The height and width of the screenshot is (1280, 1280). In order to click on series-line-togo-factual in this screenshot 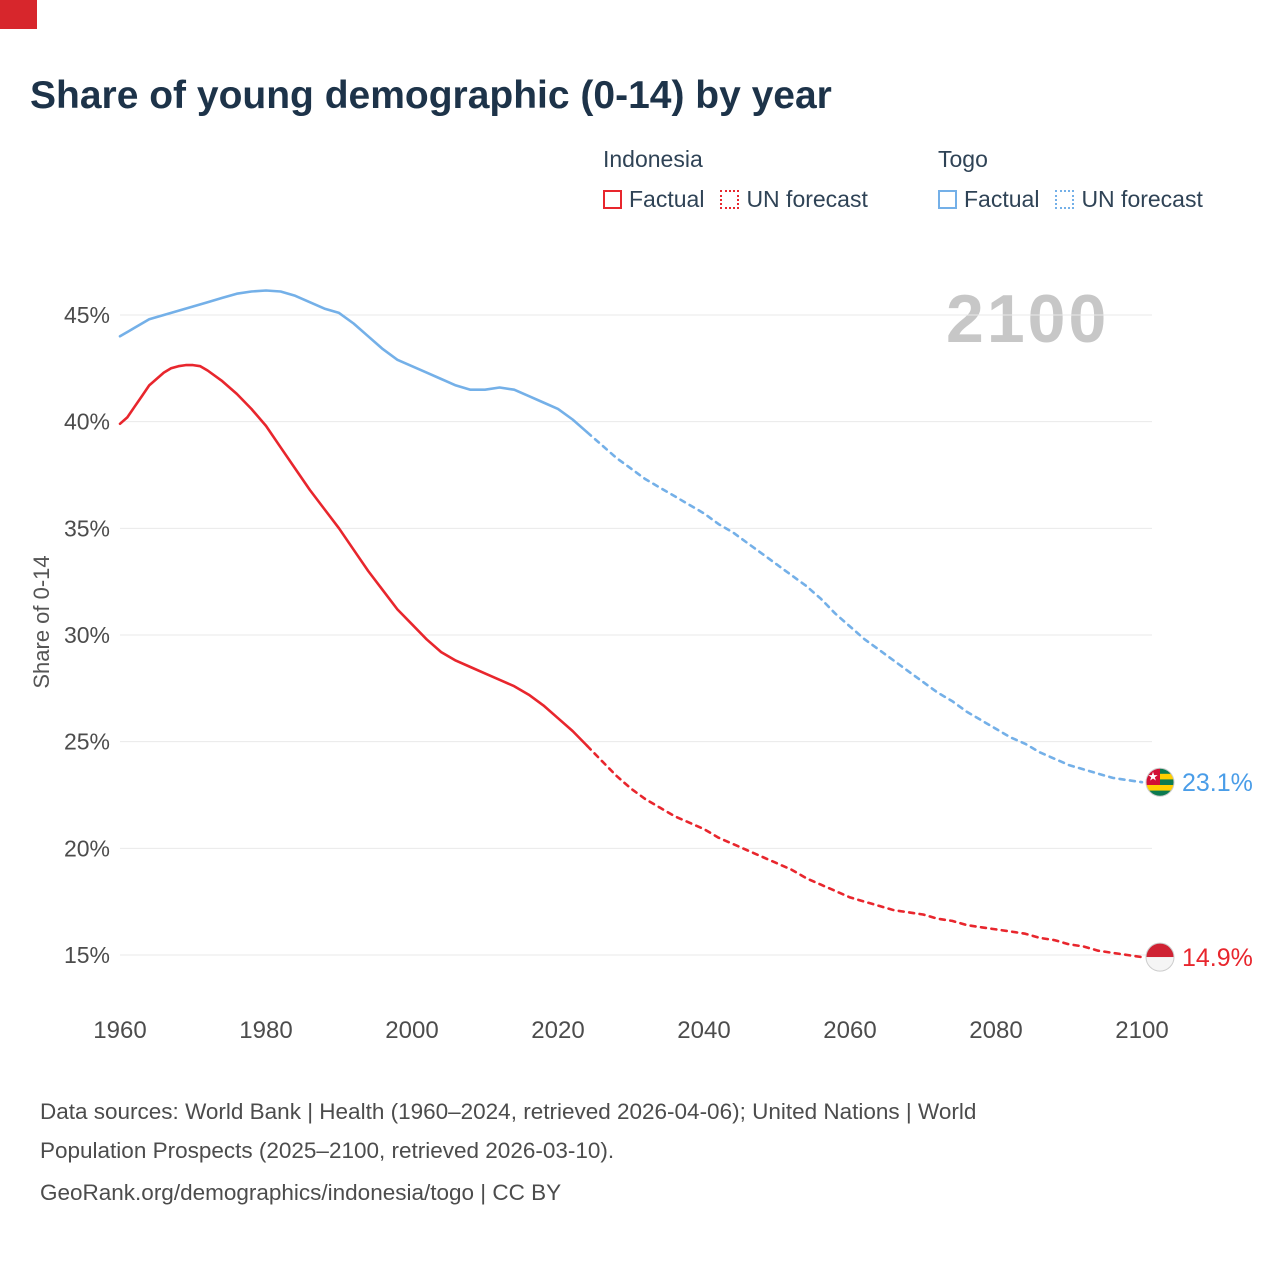, I will do `click(353, 361)`.